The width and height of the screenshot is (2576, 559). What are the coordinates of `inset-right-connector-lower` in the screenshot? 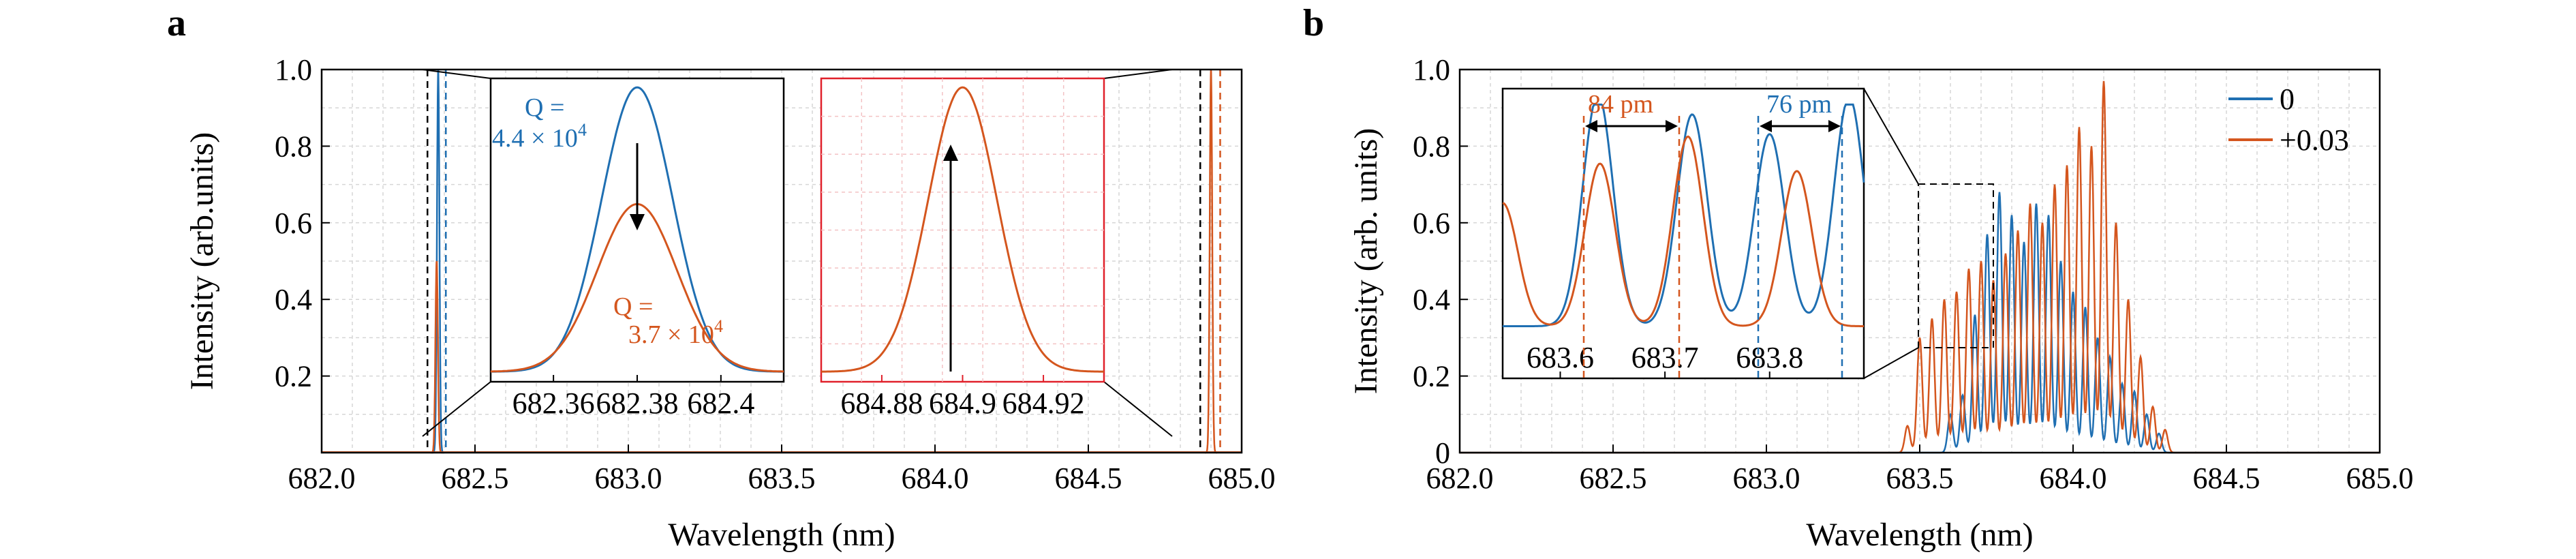 It's located at (1138, 409).